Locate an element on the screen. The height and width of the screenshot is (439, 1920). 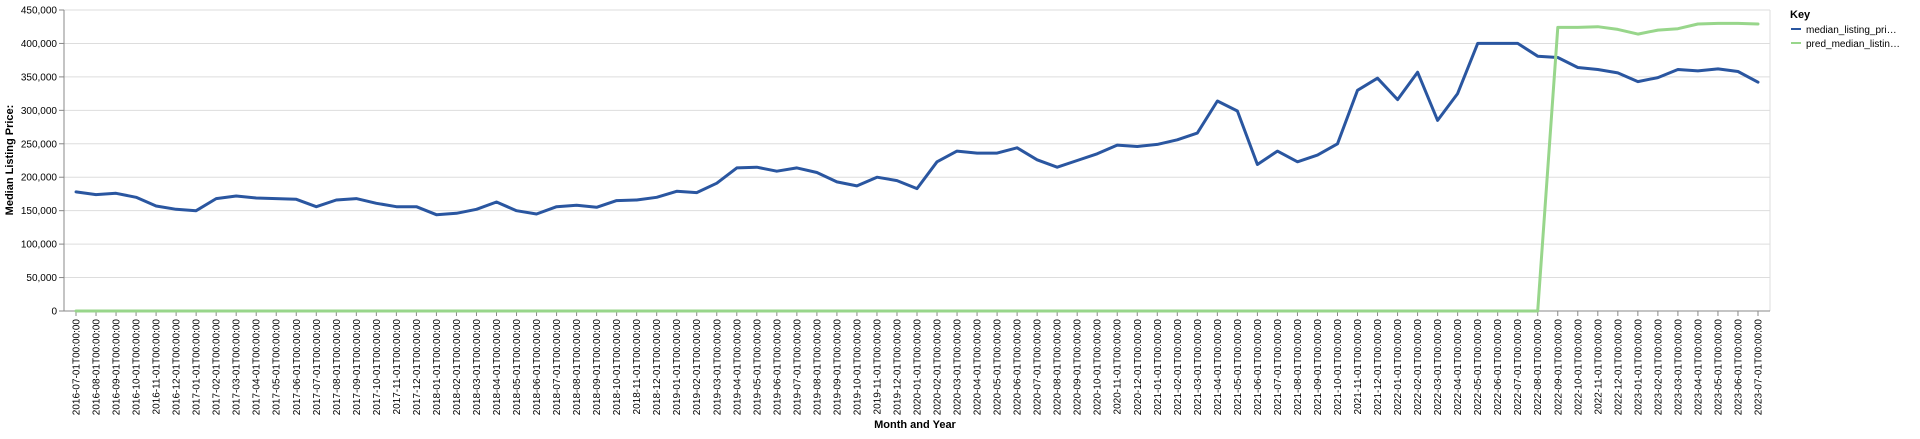
y-tick-label: 300,000 is located at coordinates (39, 111).